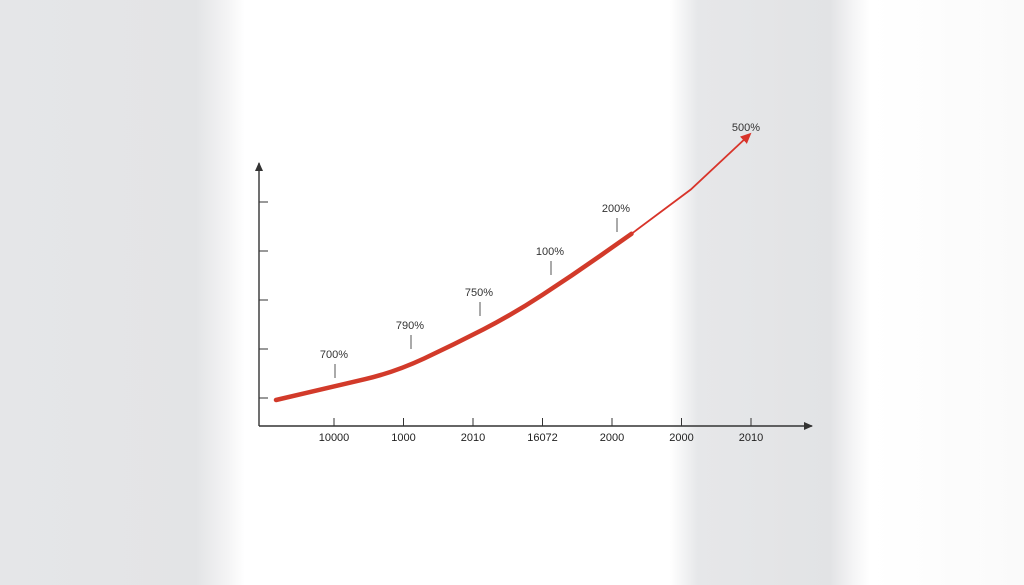 This screenshot has height=585, width=1024. Describe the element at coordinates (691, 183) in the screenshot. I see `series-arrow` at that location.